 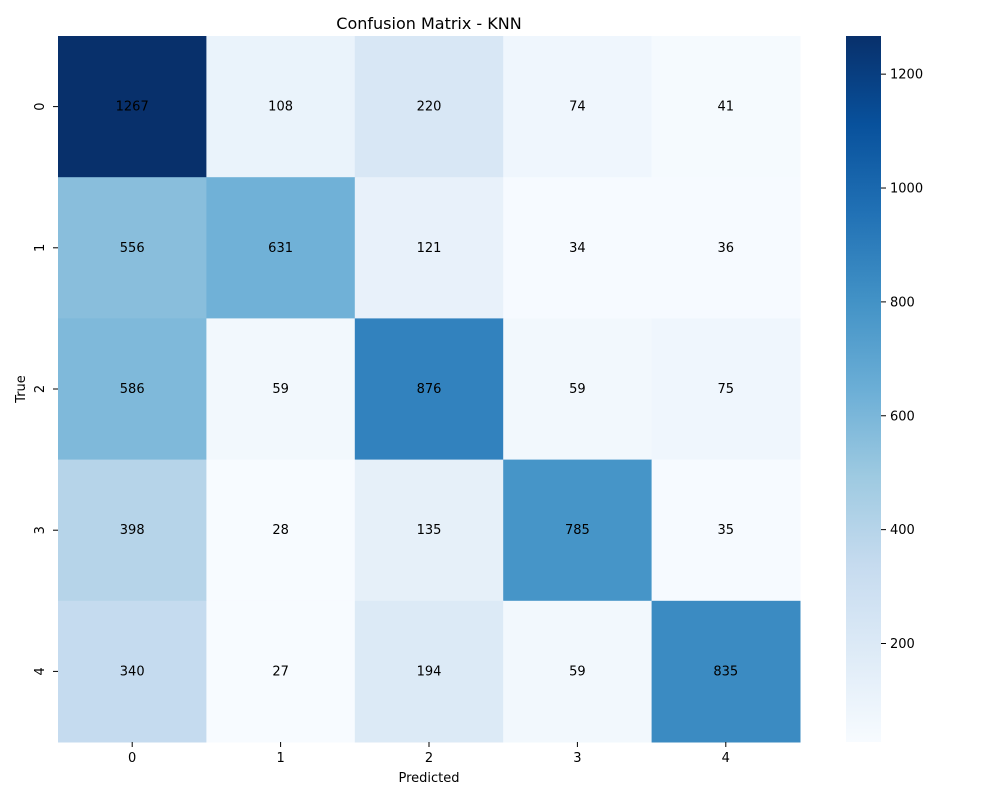 I want to click on colorbar-tick-label: 800, so click(x=902, y=302).